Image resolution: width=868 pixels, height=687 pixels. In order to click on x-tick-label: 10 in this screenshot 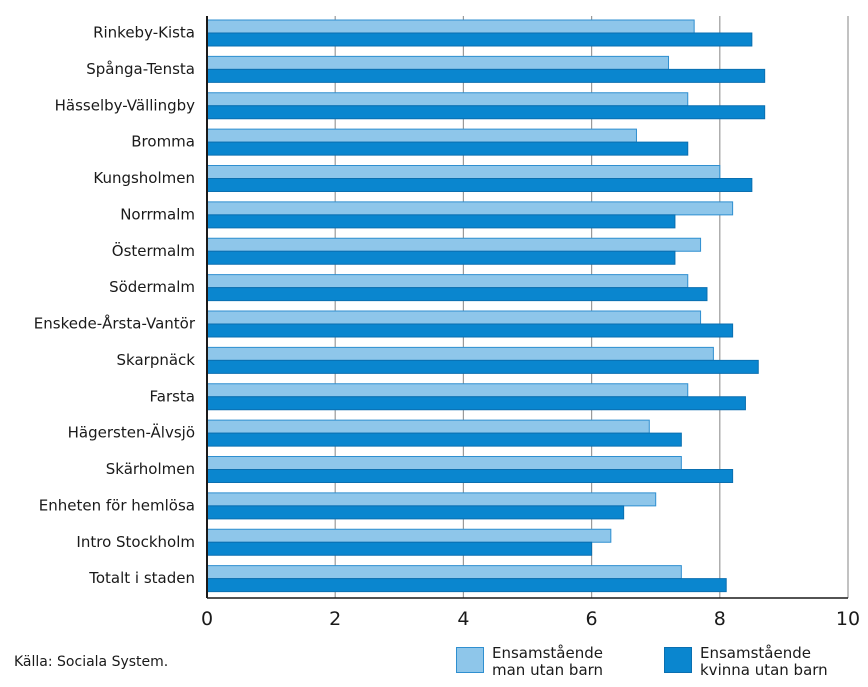, I will do `click(848, 619)`.